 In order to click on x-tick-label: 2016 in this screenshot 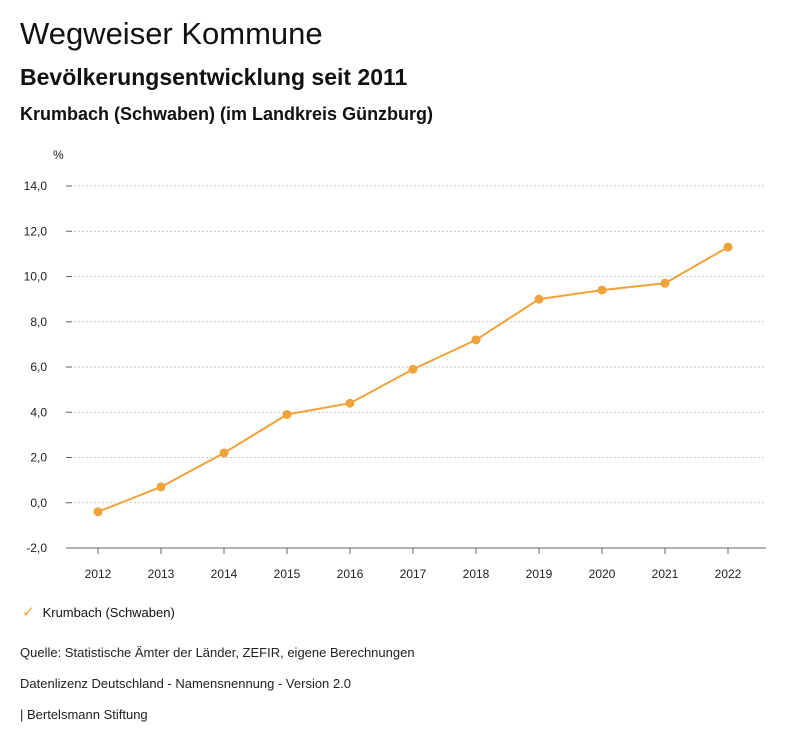, I will do `click(350, 574)`.